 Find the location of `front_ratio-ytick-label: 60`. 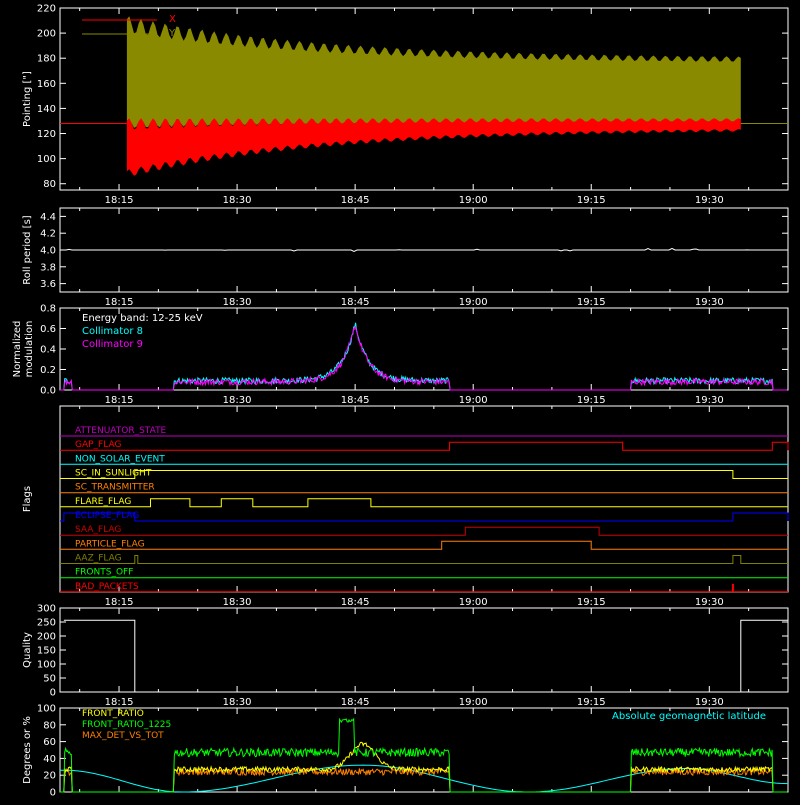

front_ratio-ytick-label: 60 is located at coordinates (49, 742).